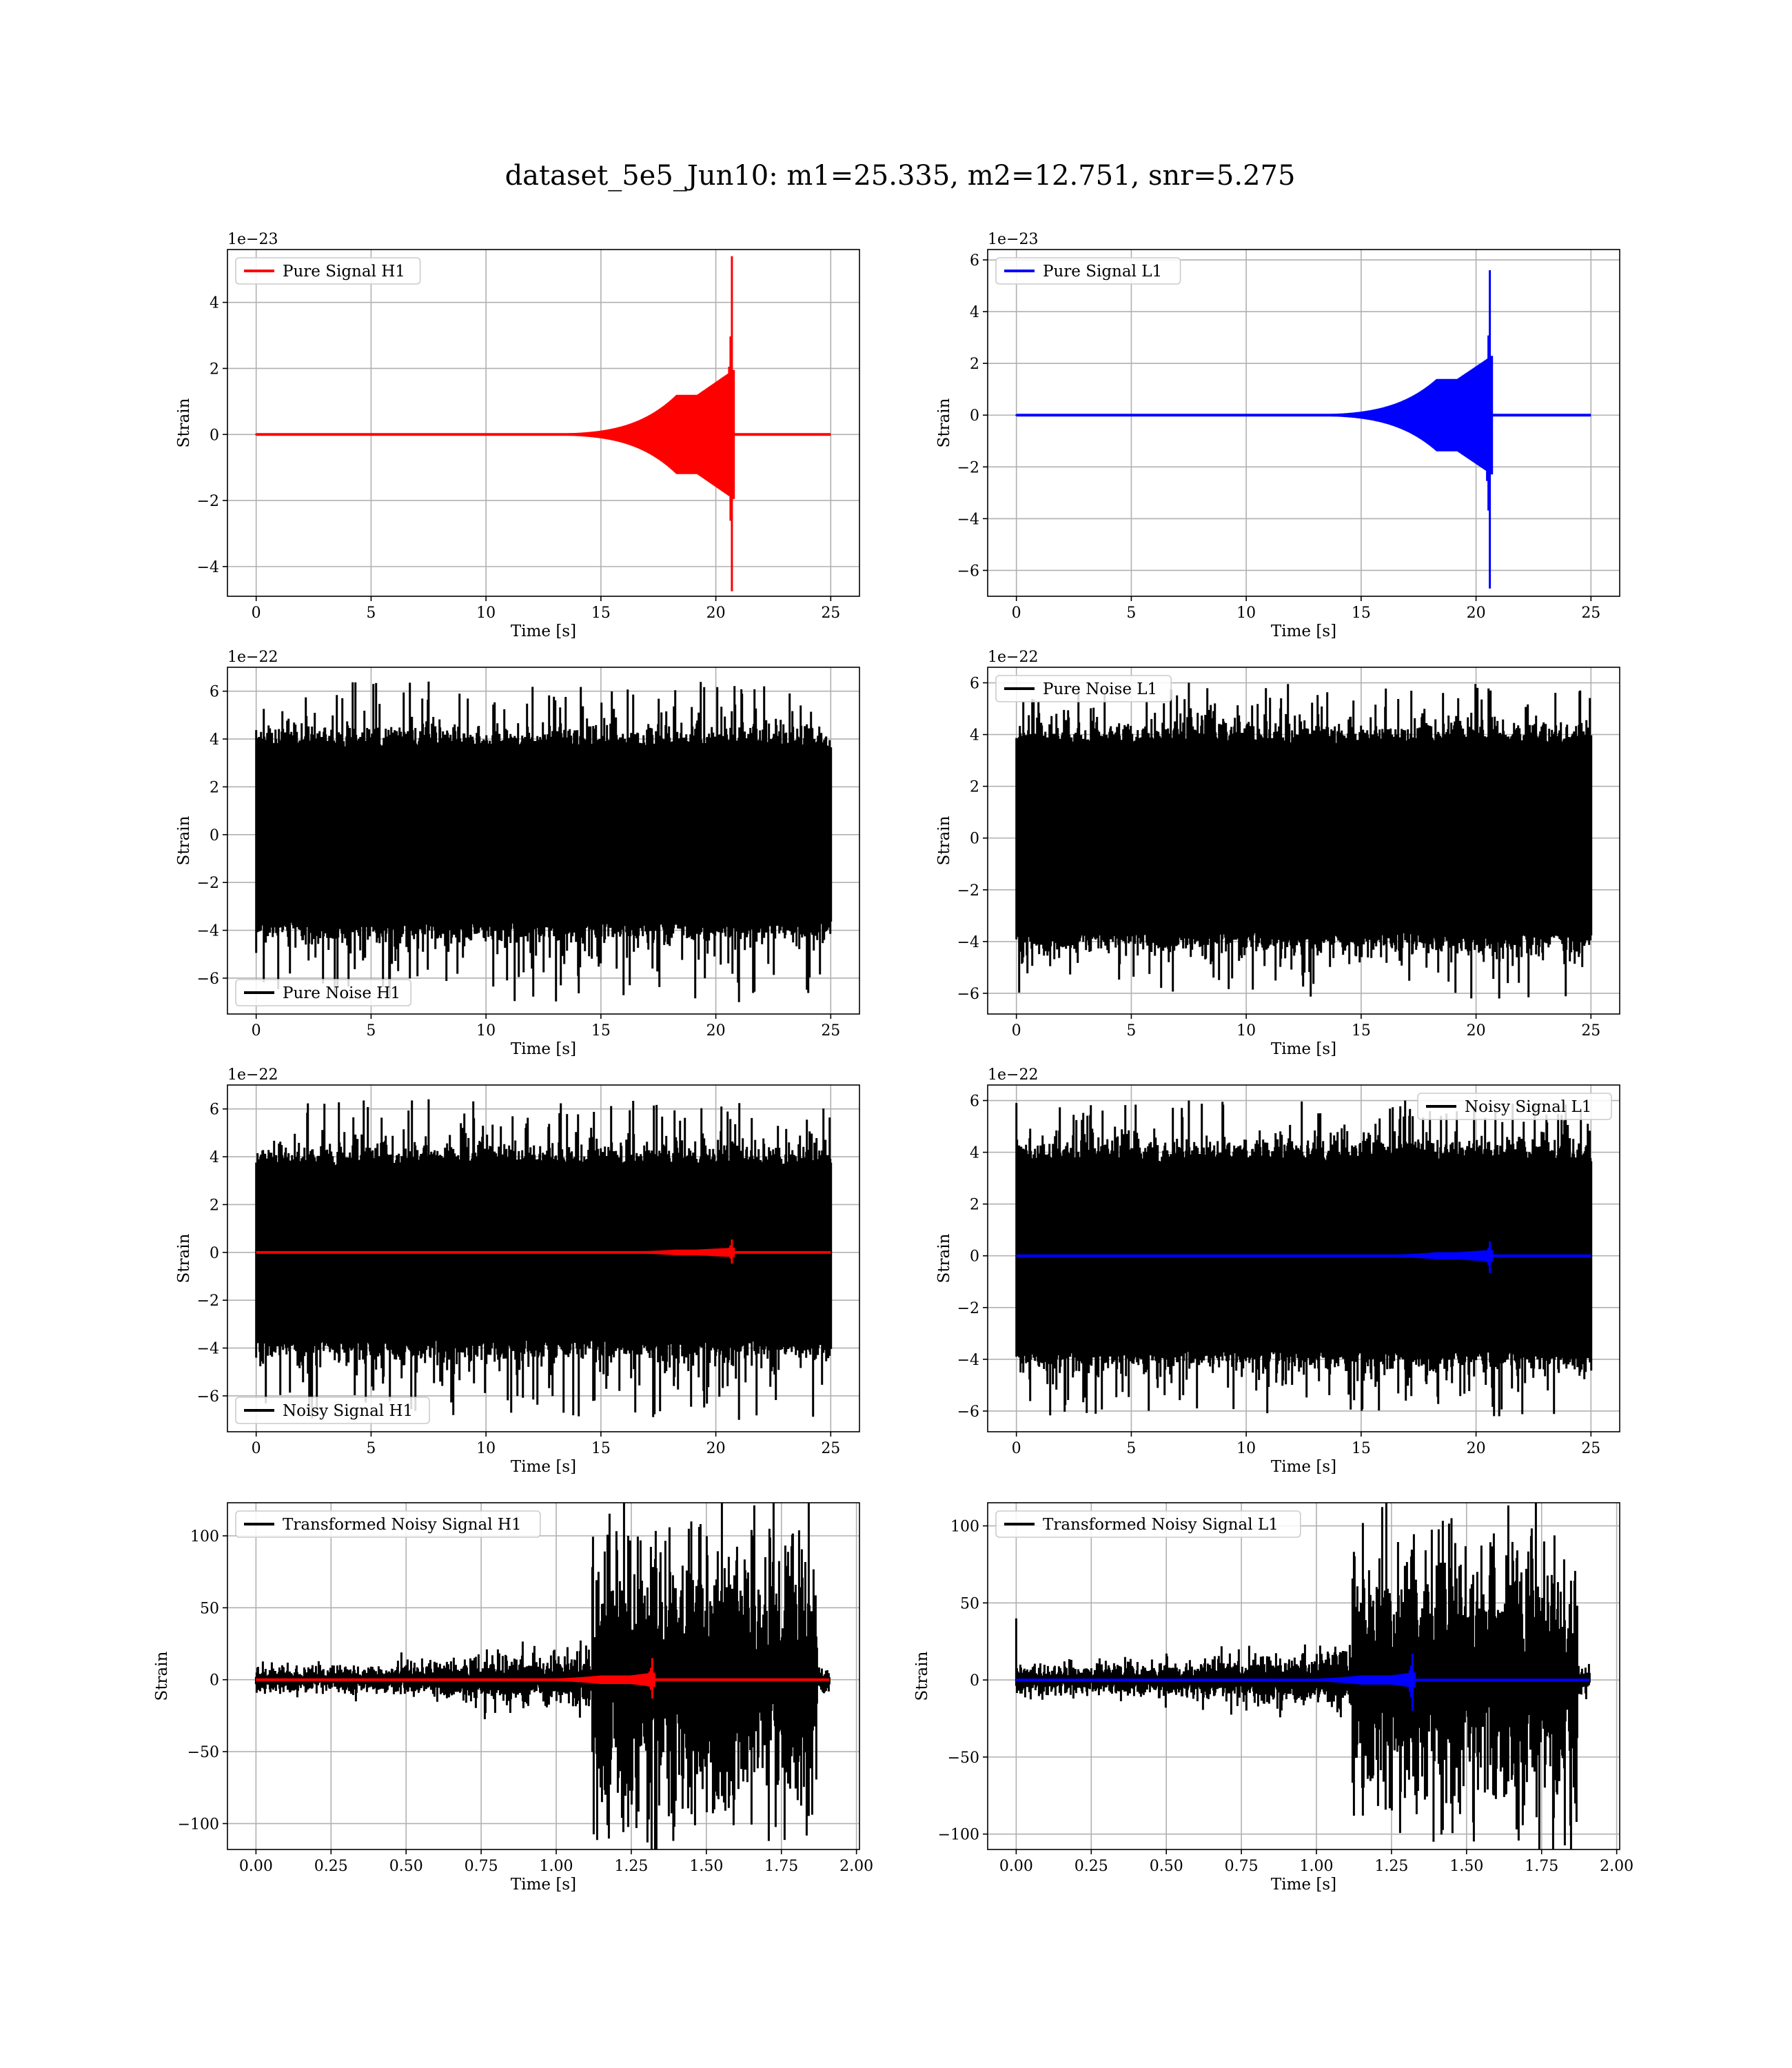 This screenshot has width=1792, height=2068. Describe the element at coordinates (856, 1867) in the screenshot. I see `x-tick-label: 2.00` at that location.